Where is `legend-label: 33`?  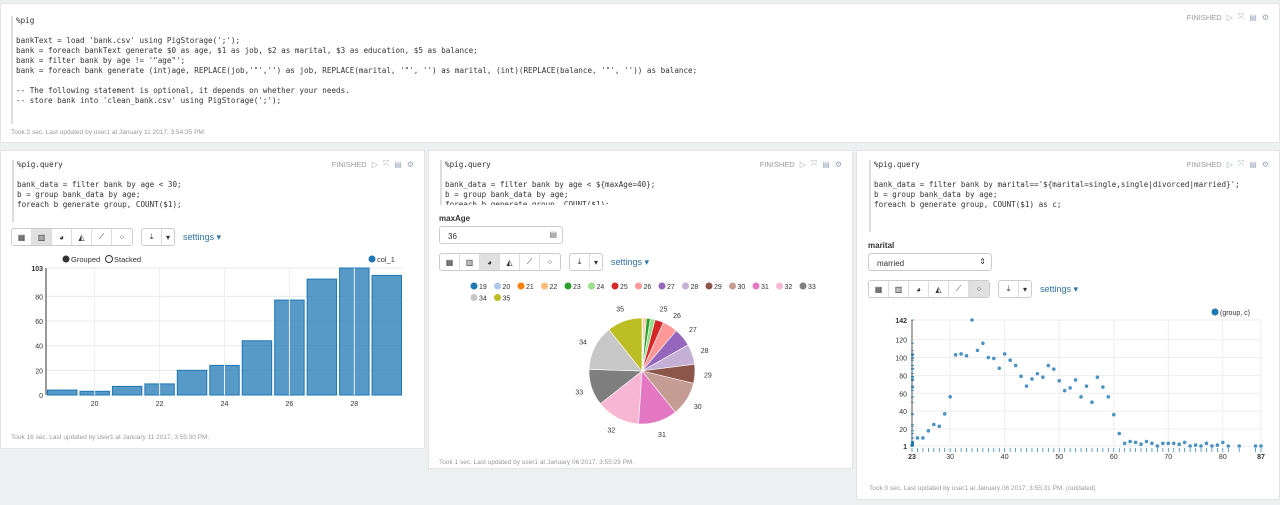 legend-label: 33 is located at coordinates (812, 287).